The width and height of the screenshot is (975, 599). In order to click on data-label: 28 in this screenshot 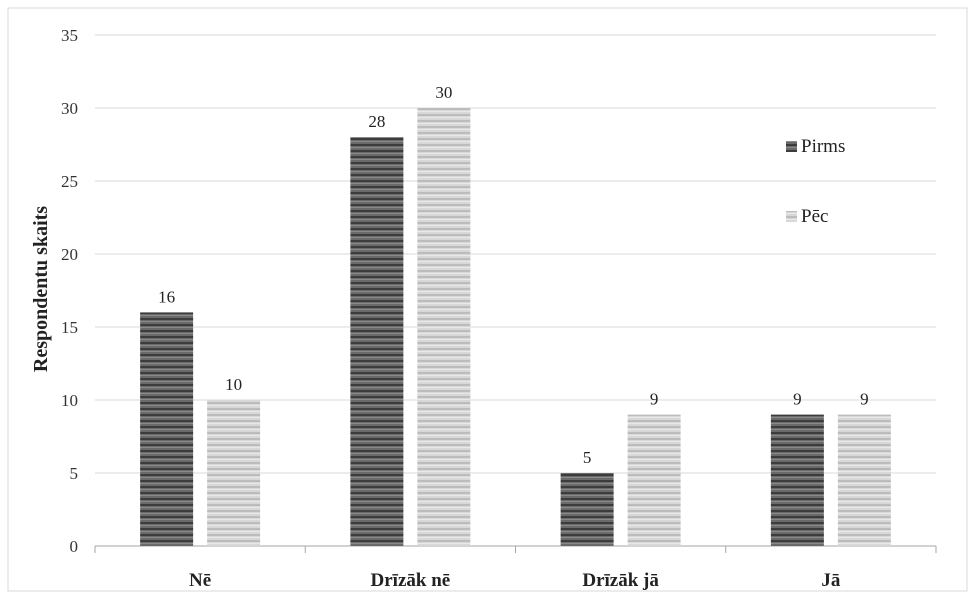, I will do `click(376, 121)`.